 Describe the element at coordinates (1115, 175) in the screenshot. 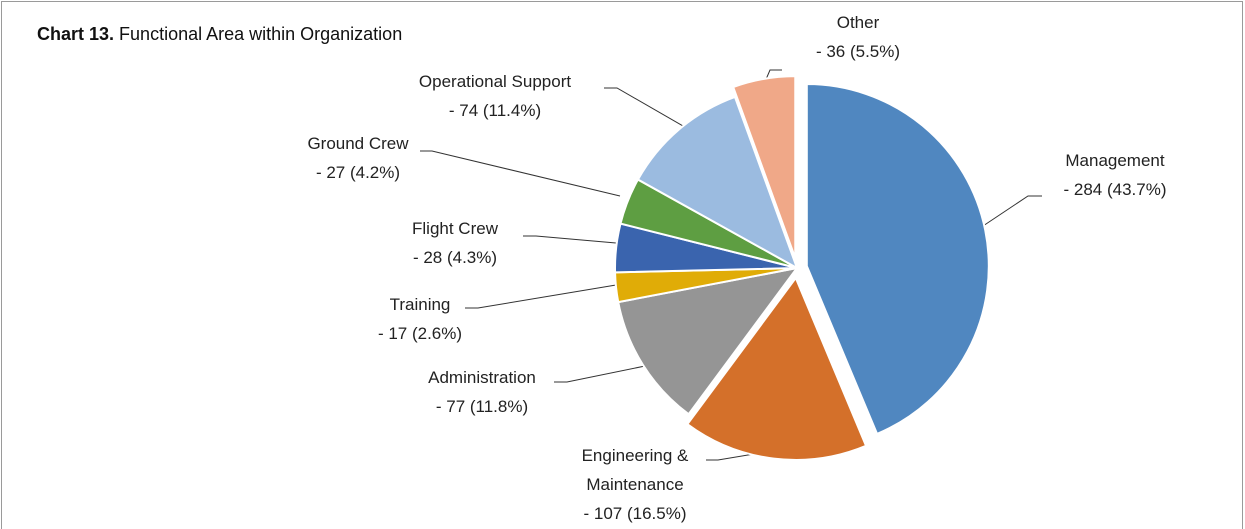

I see `slice-label: Management - 284 (43.7%)` at that location.